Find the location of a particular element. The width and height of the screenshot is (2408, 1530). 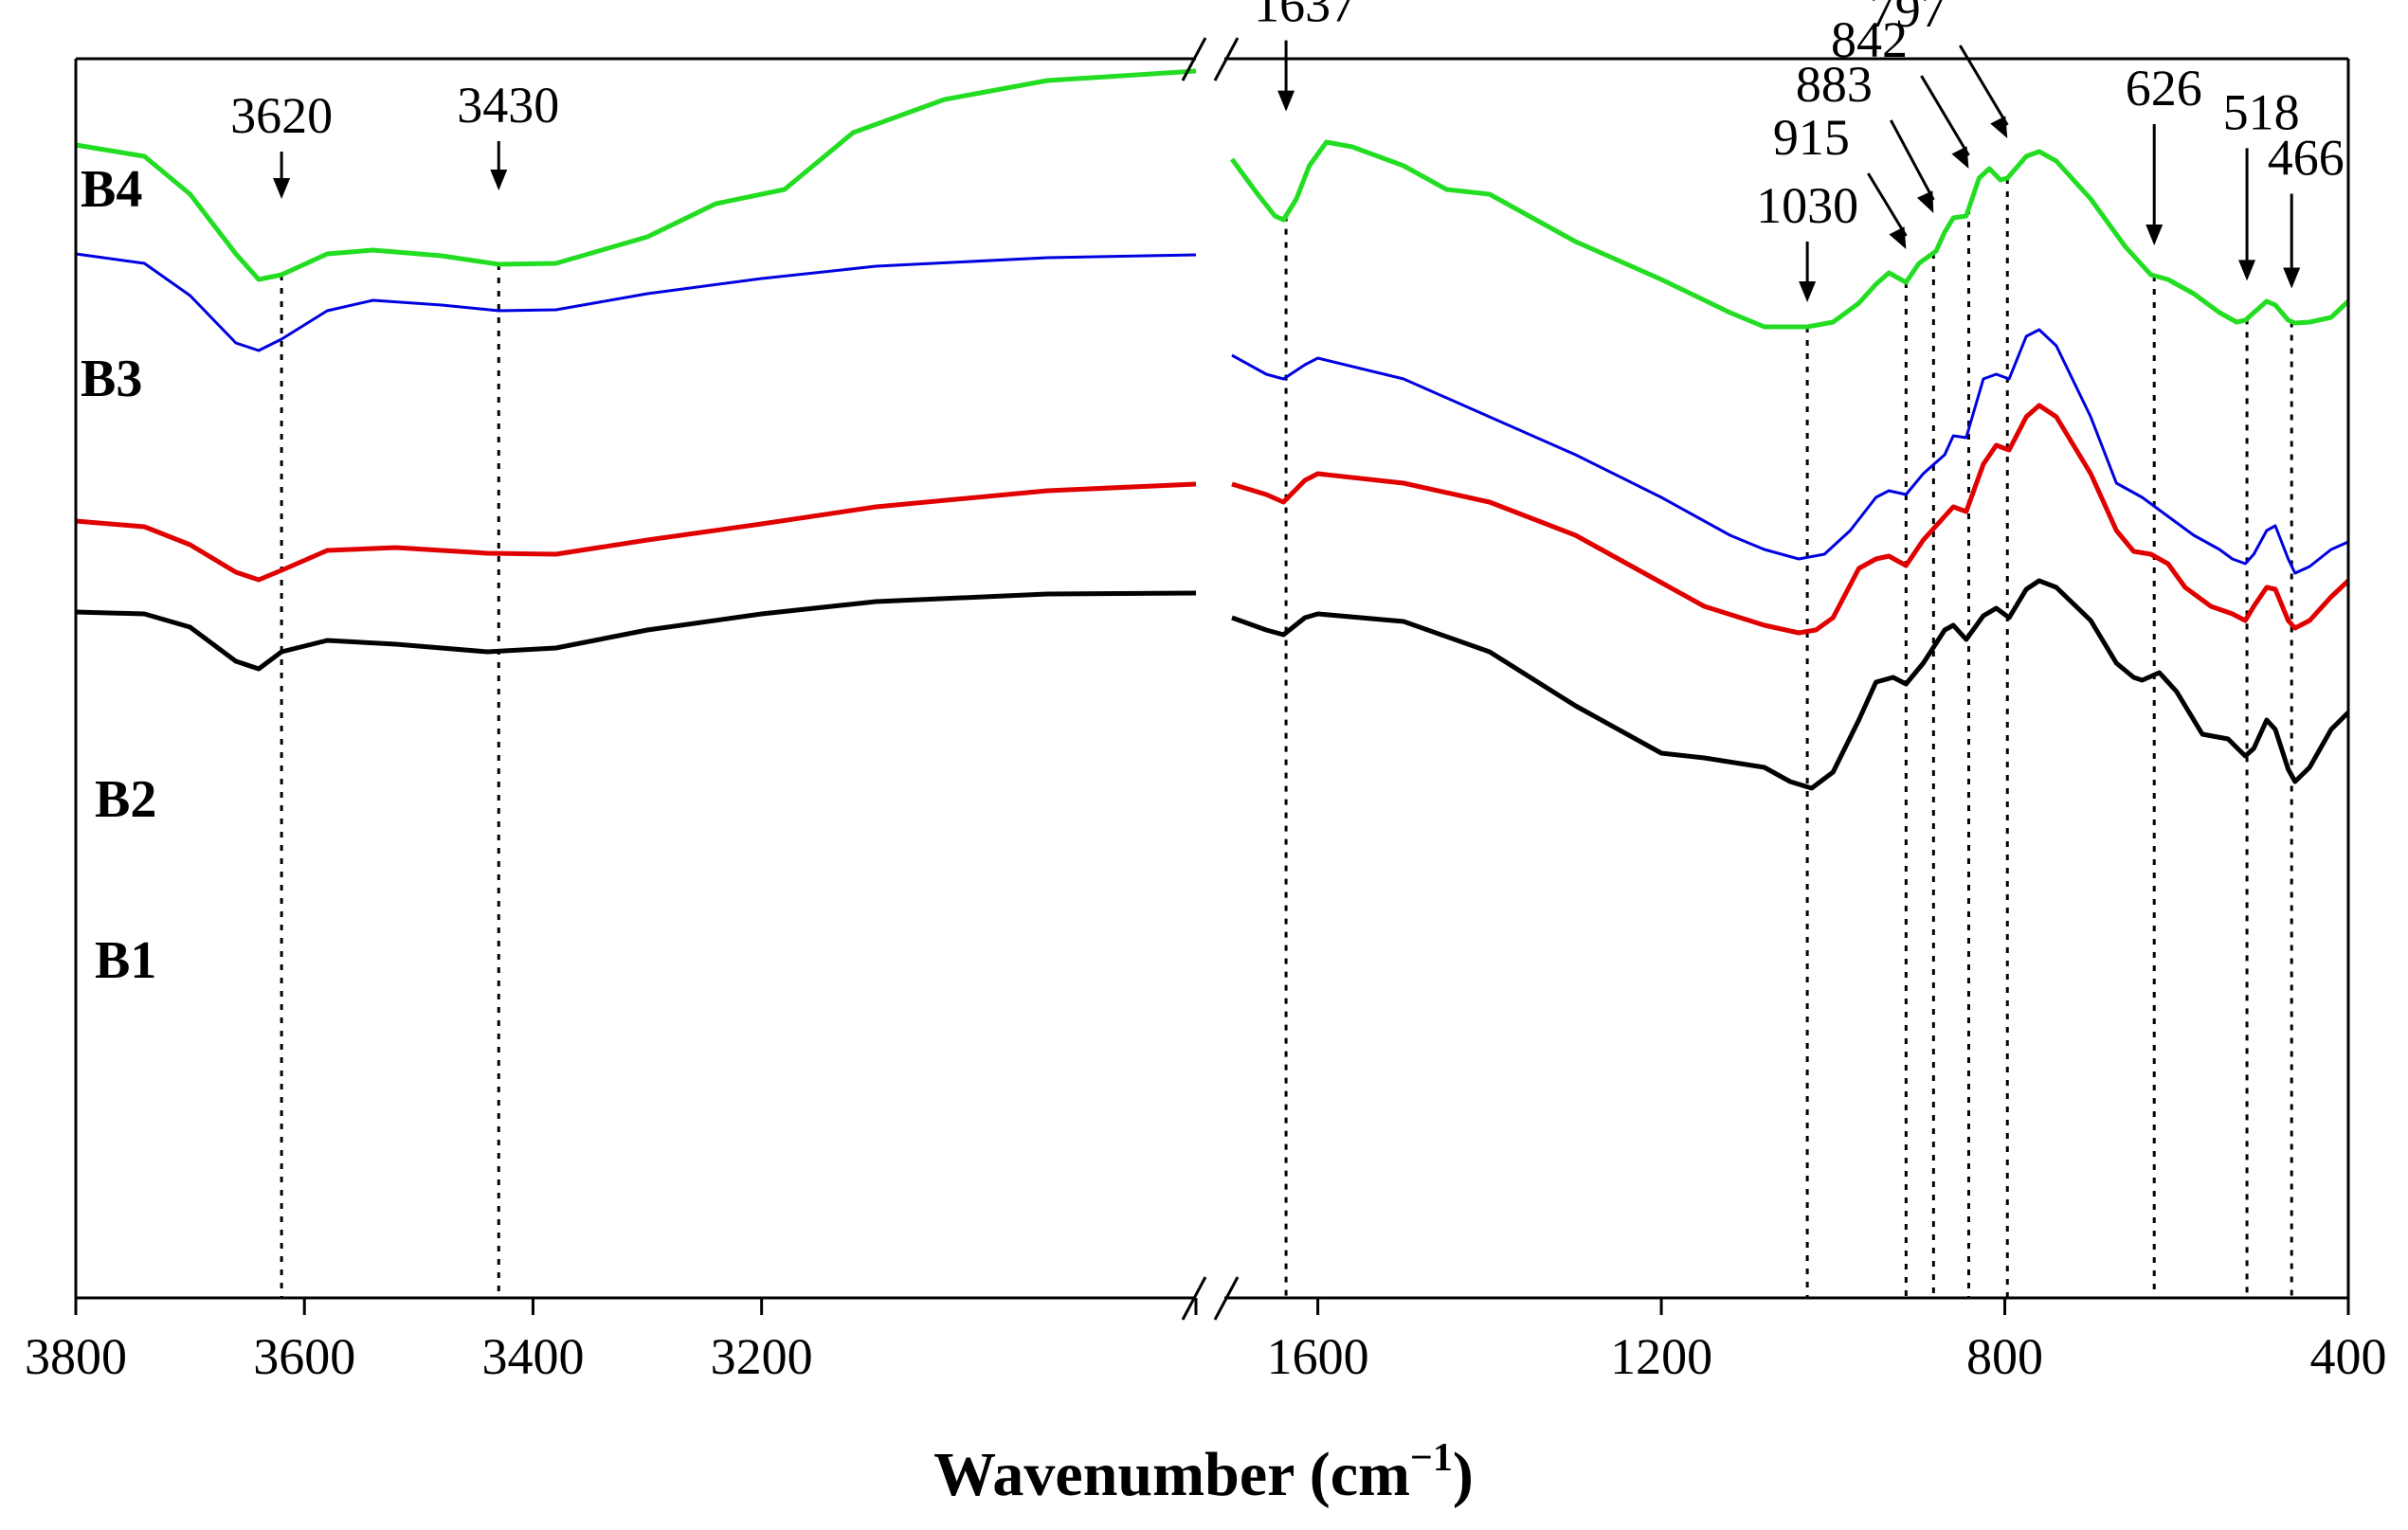

peak-label-466: 466 is located at coordinates (2306, 158).